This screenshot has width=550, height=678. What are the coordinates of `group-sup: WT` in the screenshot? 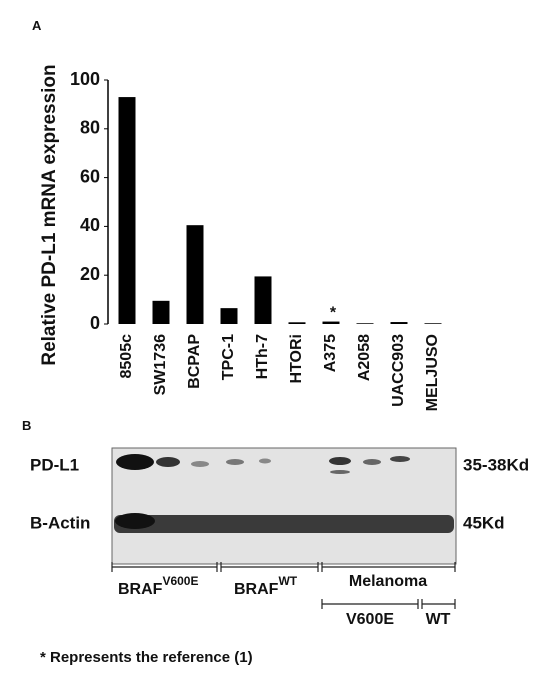 It's located at (287, 581).